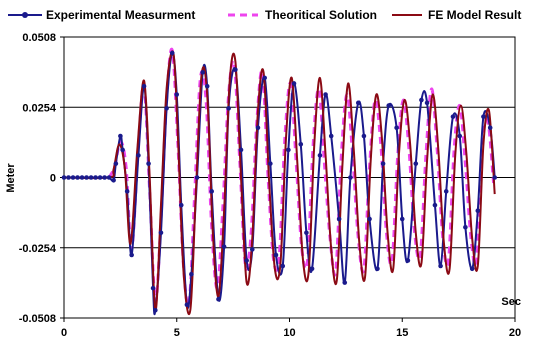 The height and width of the screenshot is (355, 545). What do you see at coordinates (289, 333) in the screenshot?
I see `x-tick-label: 10` at bounding box center [289, 333].